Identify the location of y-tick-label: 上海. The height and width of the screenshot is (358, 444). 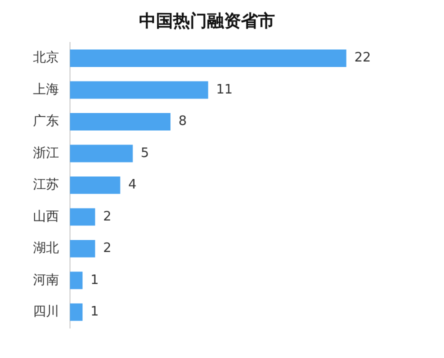
(46, 90).